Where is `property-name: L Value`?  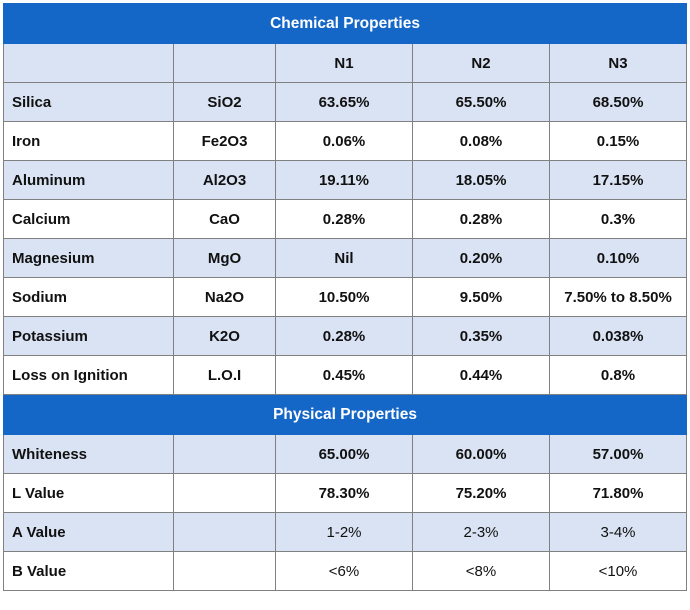
property-name: L Value is located at coordinates (88, 493).